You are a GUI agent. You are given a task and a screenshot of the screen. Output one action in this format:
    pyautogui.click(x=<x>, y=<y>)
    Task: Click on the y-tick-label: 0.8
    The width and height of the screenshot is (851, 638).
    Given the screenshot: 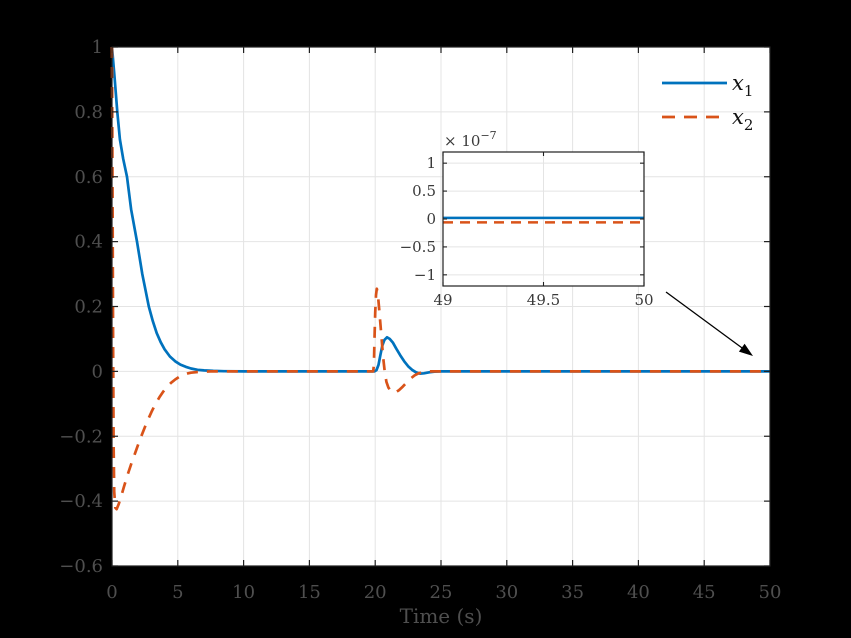 What is the action you would take?
    pyautogui.click(x=88, y=112)
    